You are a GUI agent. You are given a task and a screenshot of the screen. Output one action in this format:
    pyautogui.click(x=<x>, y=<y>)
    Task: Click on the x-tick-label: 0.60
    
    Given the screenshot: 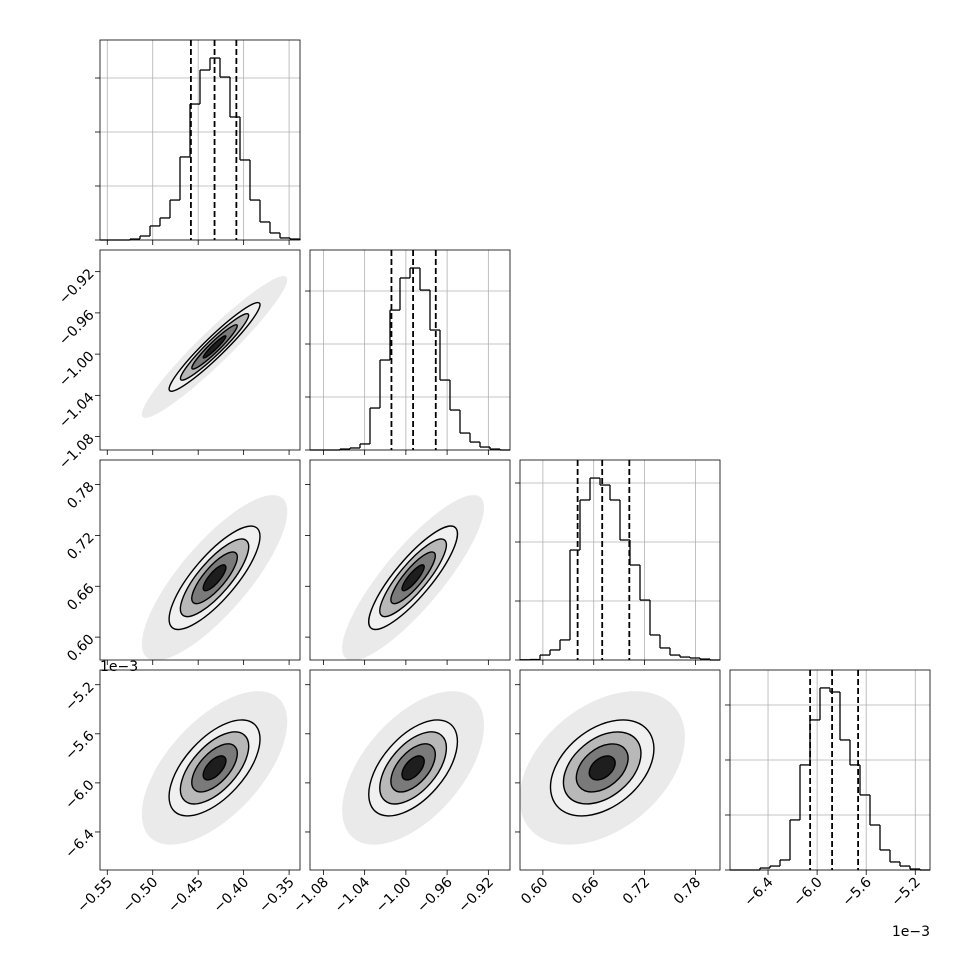 What is the action you would take?
    pyautogui.click(x=534, y=890)
    